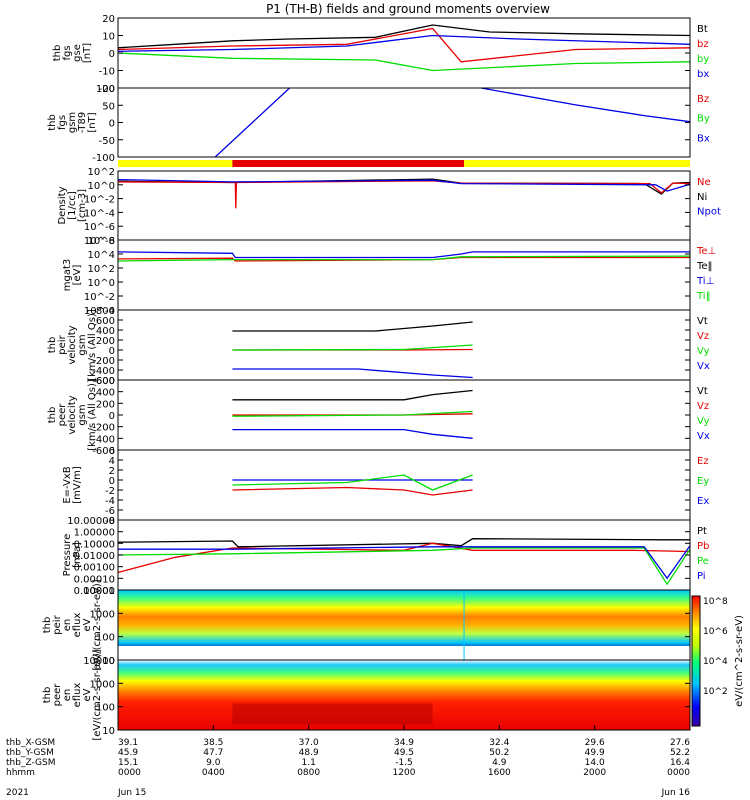 This screenshot has height=800, width=750. Describe the element at coordinates (703, 351) in the screenshot. I see `legend-entry: Vy` at that location.